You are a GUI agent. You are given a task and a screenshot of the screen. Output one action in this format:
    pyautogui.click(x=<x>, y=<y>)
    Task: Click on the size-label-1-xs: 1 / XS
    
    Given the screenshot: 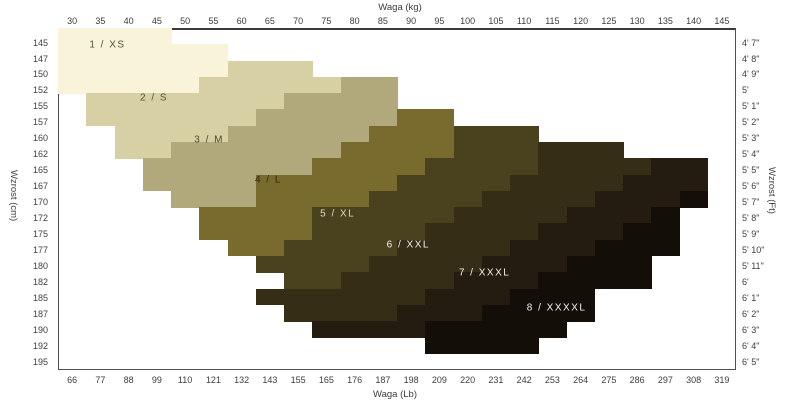 What is the action you would take?
    pyautogui.click(x=107, y=45)
    